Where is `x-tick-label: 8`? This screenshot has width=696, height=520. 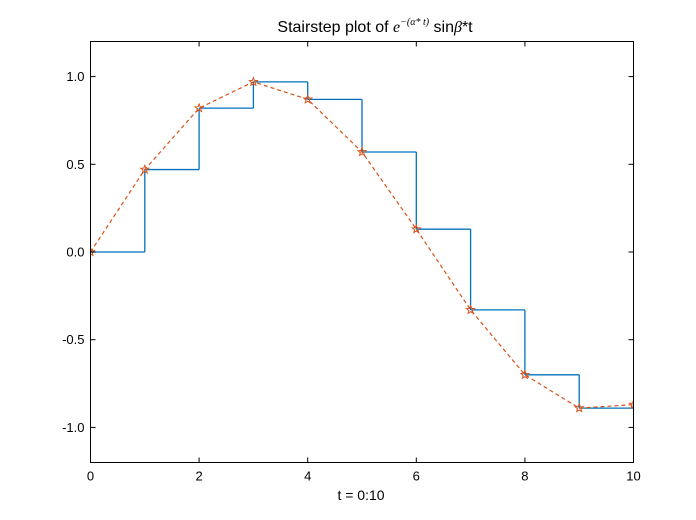 x-tick-label: 8 is located at coordinates (524, 476).